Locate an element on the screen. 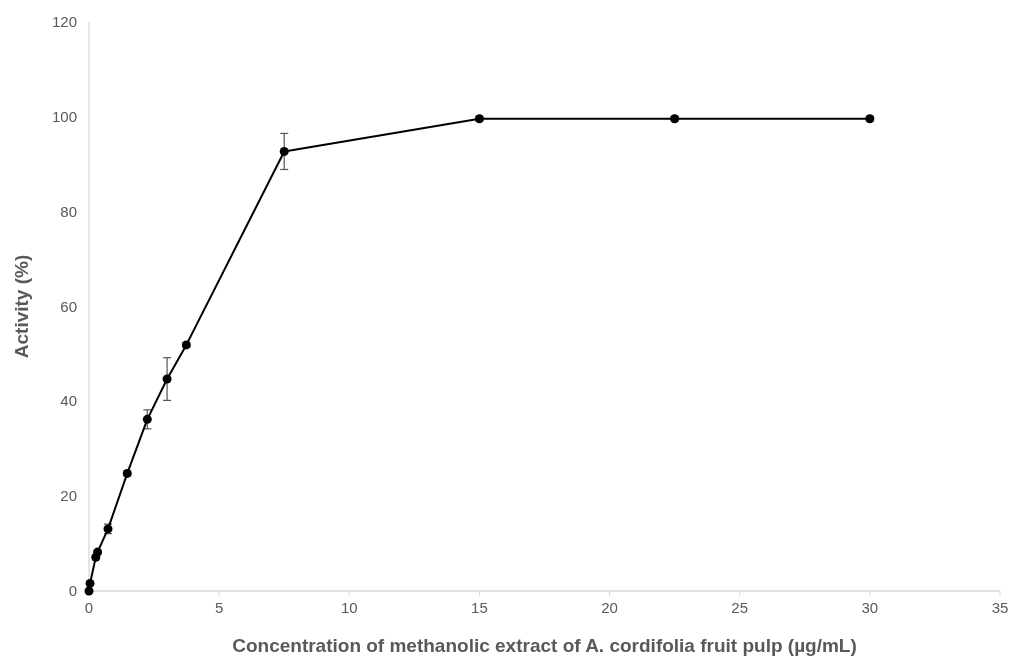 Image resolution: width=1012 pixels, height=664 pixels. x-tick-label: 0 is located at coordinates (89, 607).